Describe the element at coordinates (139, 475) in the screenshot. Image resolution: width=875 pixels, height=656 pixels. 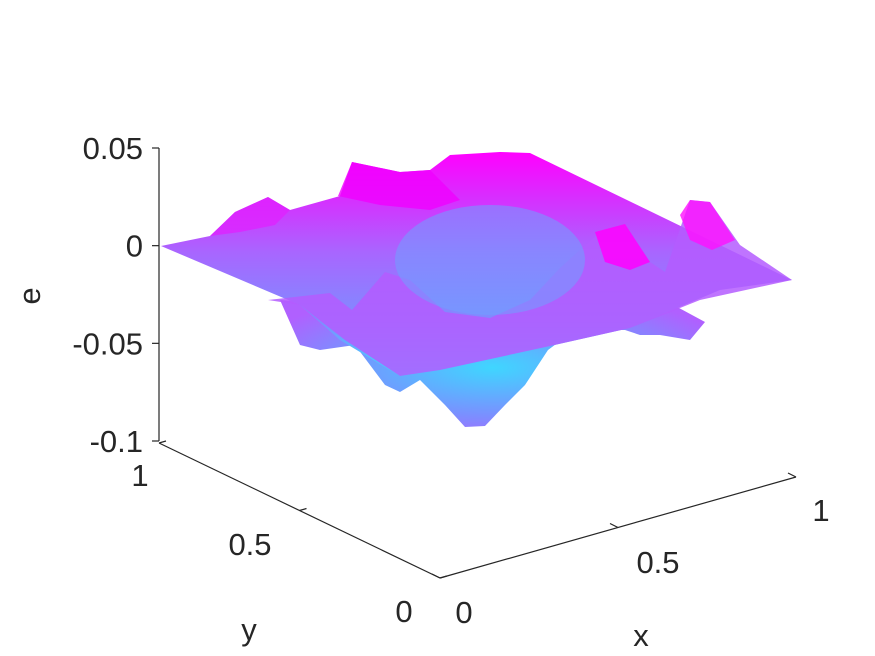
I see `y-tick-label: 1` at that location.